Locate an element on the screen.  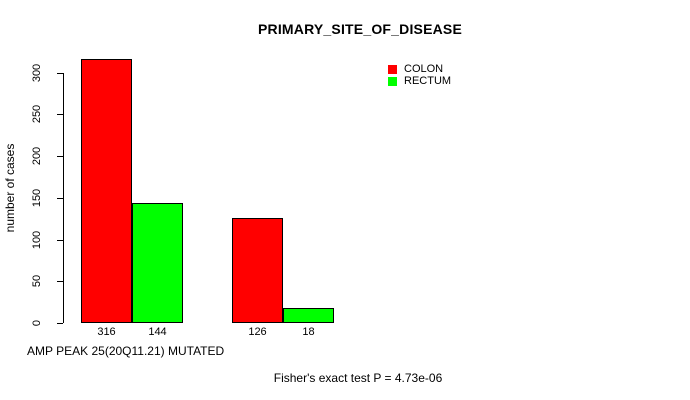
legend-item: RECTUM is located at coordinates (420, 81).